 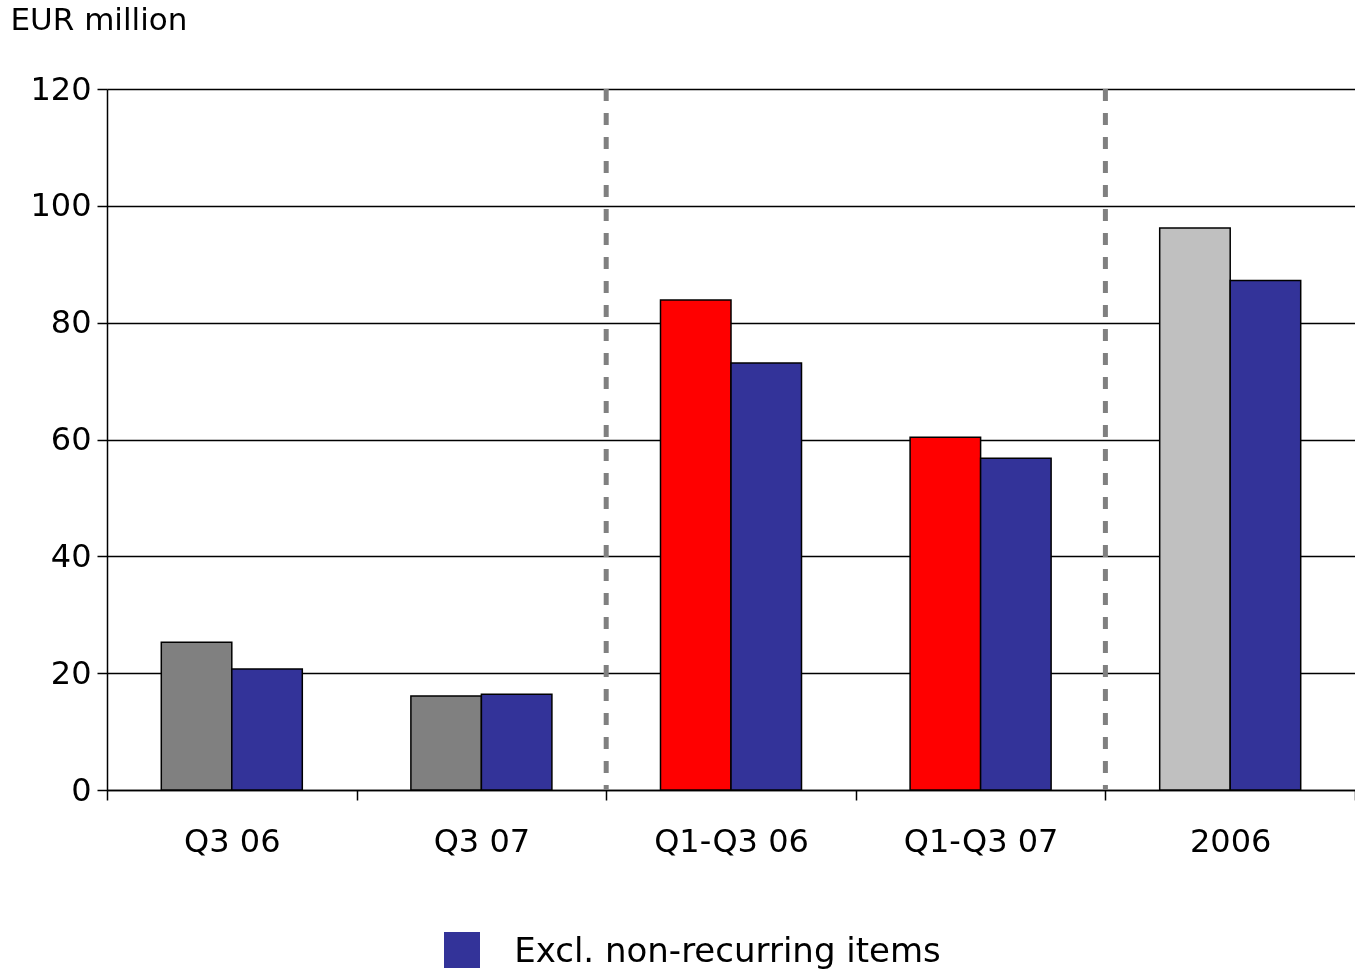 What do you see at coordinates (71, 555) in the screenshot?
I see `y-tick-label: 40` at bounding box center [71, 555].